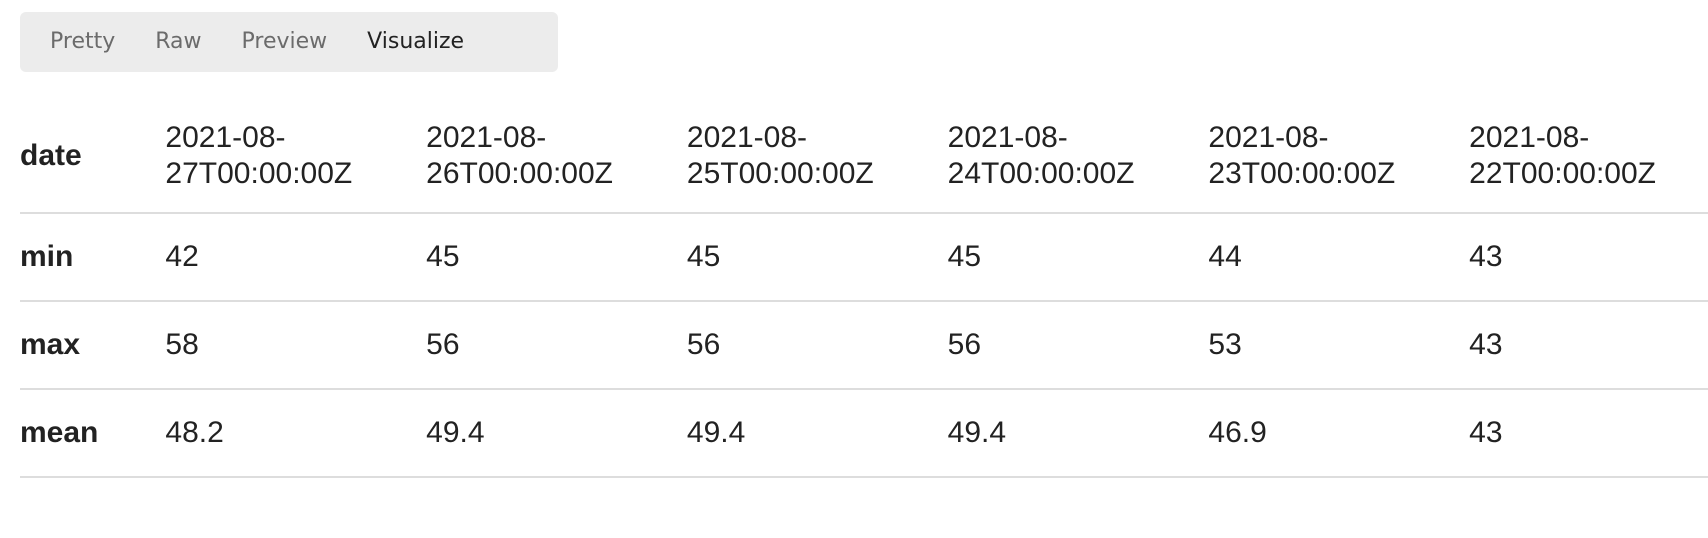 The width and height of the screenshot is (1708, 538). What do you see at coordinates (1588, 433) in the screenshot?
I see `mean-cell: 43` at bounding box center [1588, 433].